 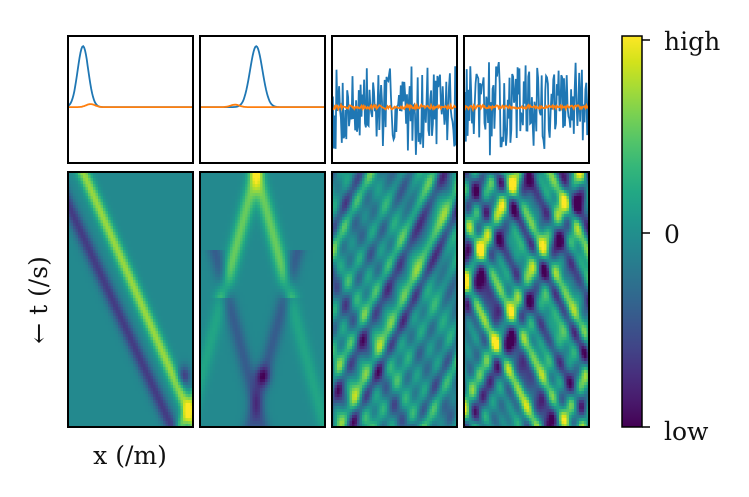 What do you see at coordinates (38, 300) in the screenshot?
I see `y-axis-label: ← t (/s)` at bounding box center [38, 300].